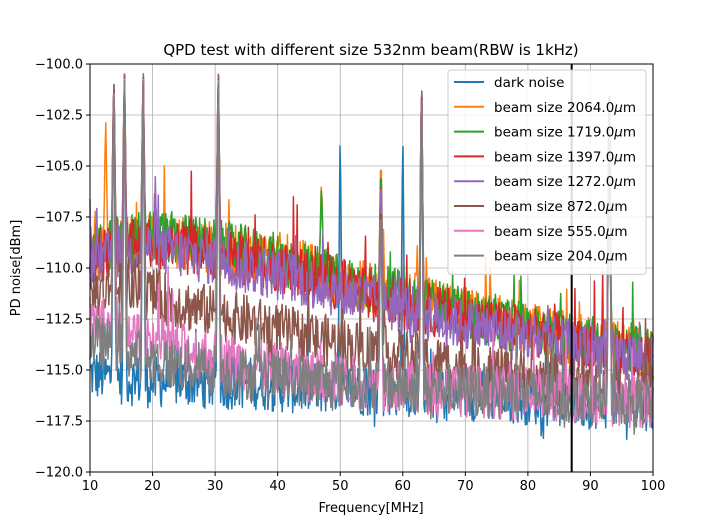  What do you see at coordinates (560, 257) in the screenshot?
I see `legend-label: beam size 204.0μm` at bounding box center [560, 257].